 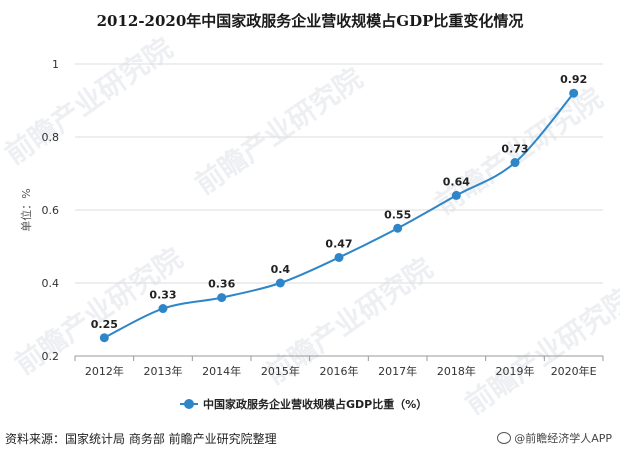 What do you see at coordinates (221, 371) in the screenshot?
I see `x-tick-label: 2014年` at bounding box center [221, 371].